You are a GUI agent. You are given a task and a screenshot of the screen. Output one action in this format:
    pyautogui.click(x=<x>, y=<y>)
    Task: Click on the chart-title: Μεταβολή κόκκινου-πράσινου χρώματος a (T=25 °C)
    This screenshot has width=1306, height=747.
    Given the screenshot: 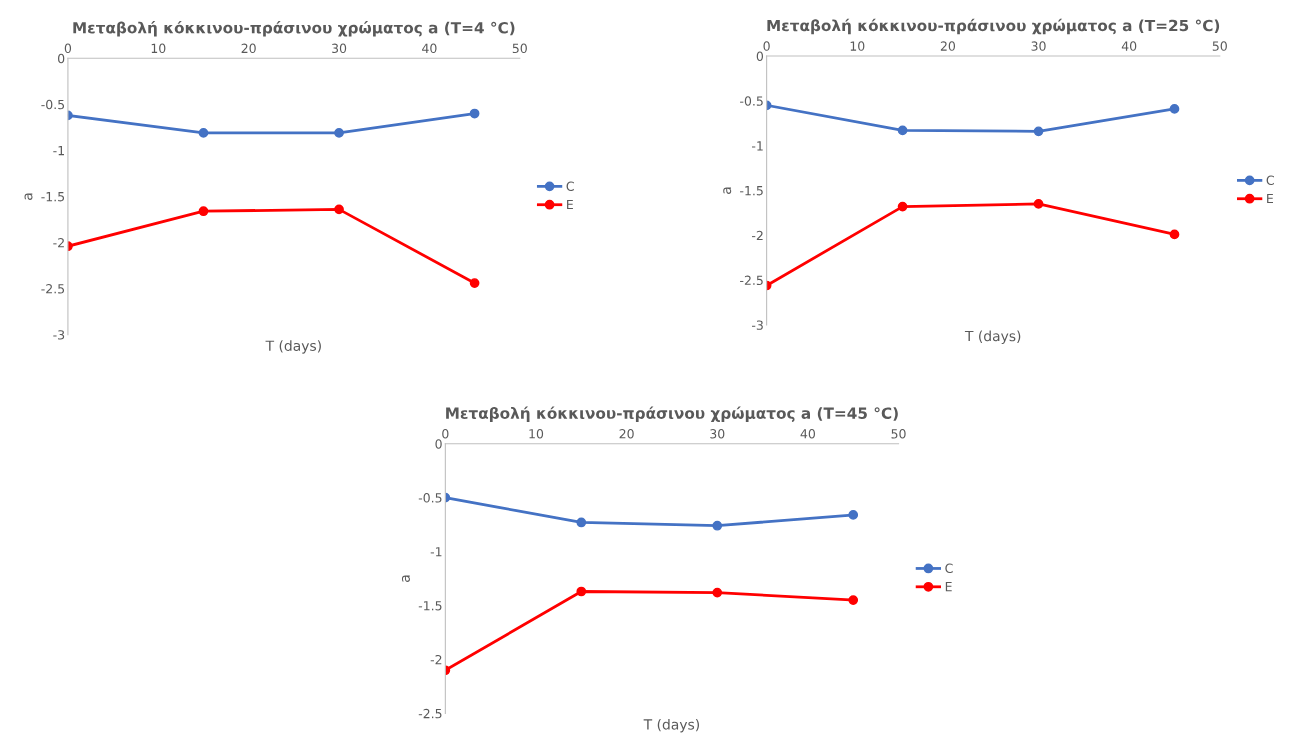 What is the action you would take?
    pyautogui.click(x=993, y=26)
    